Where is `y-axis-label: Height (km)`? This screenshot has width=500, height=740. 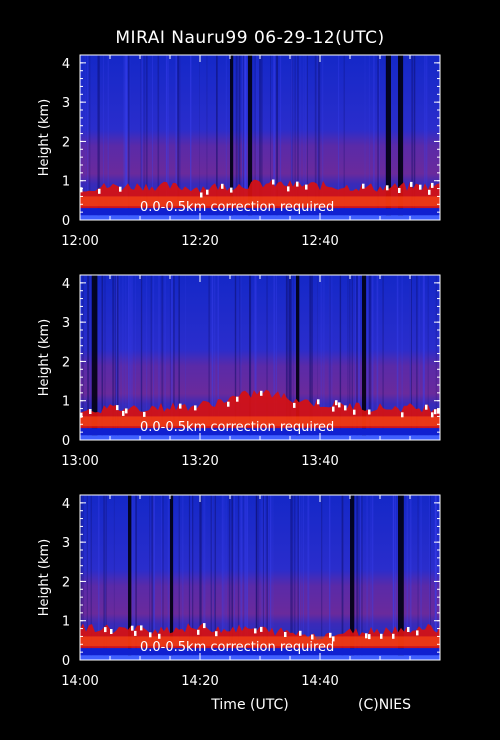
y-axis-label: Height (km) is located at coordinates (44, 137).